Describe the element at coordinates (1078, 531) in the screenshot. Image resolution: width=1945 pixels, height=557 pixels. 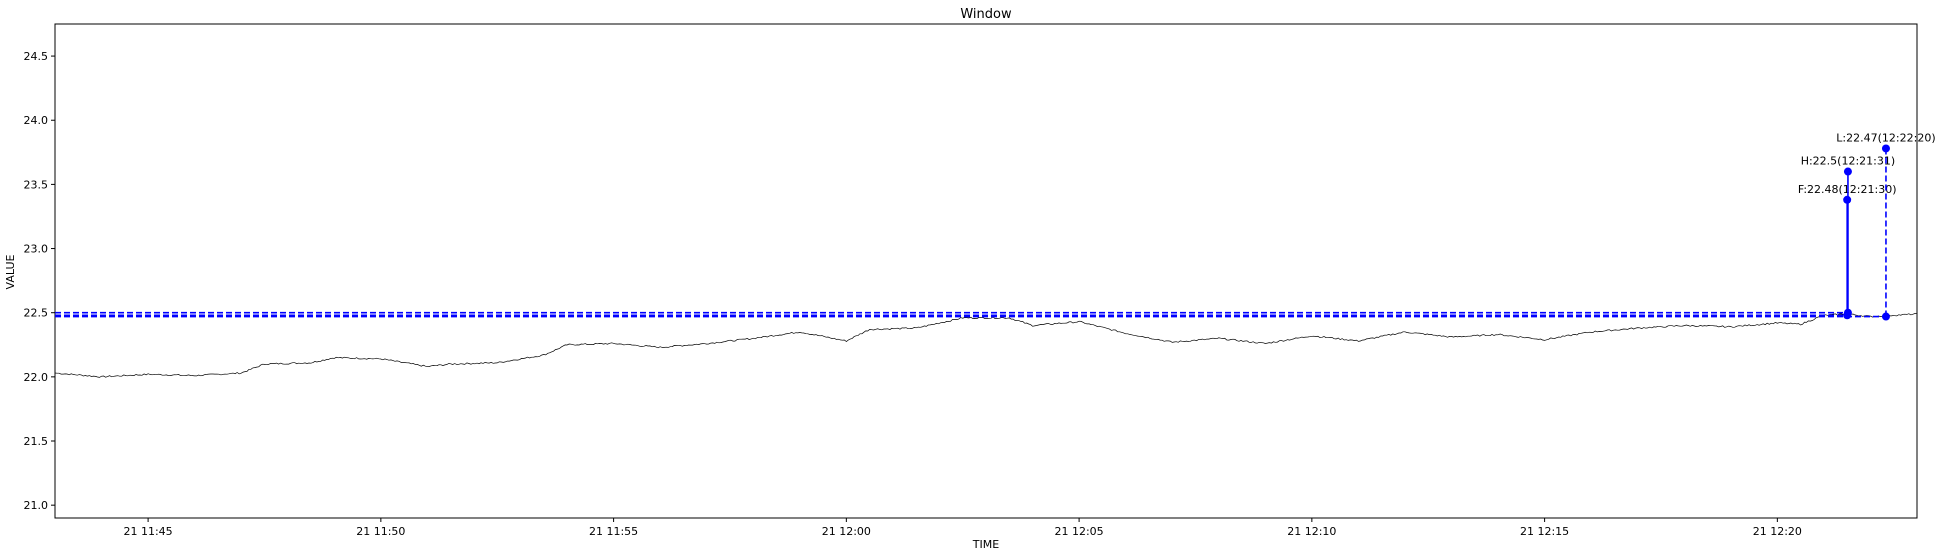
I see `x-tick-label: 21 12:05` at that location.